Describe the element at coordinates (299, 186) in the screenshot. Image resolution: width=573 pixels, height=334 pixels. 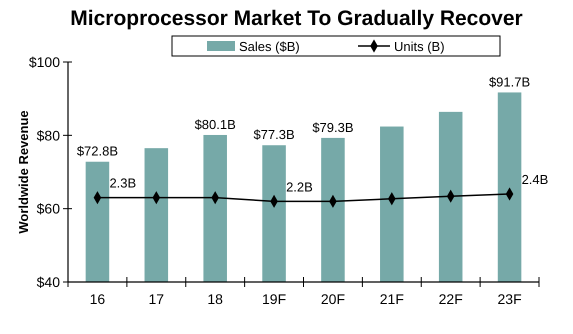
I see `data-label: 2.2B` at that location.